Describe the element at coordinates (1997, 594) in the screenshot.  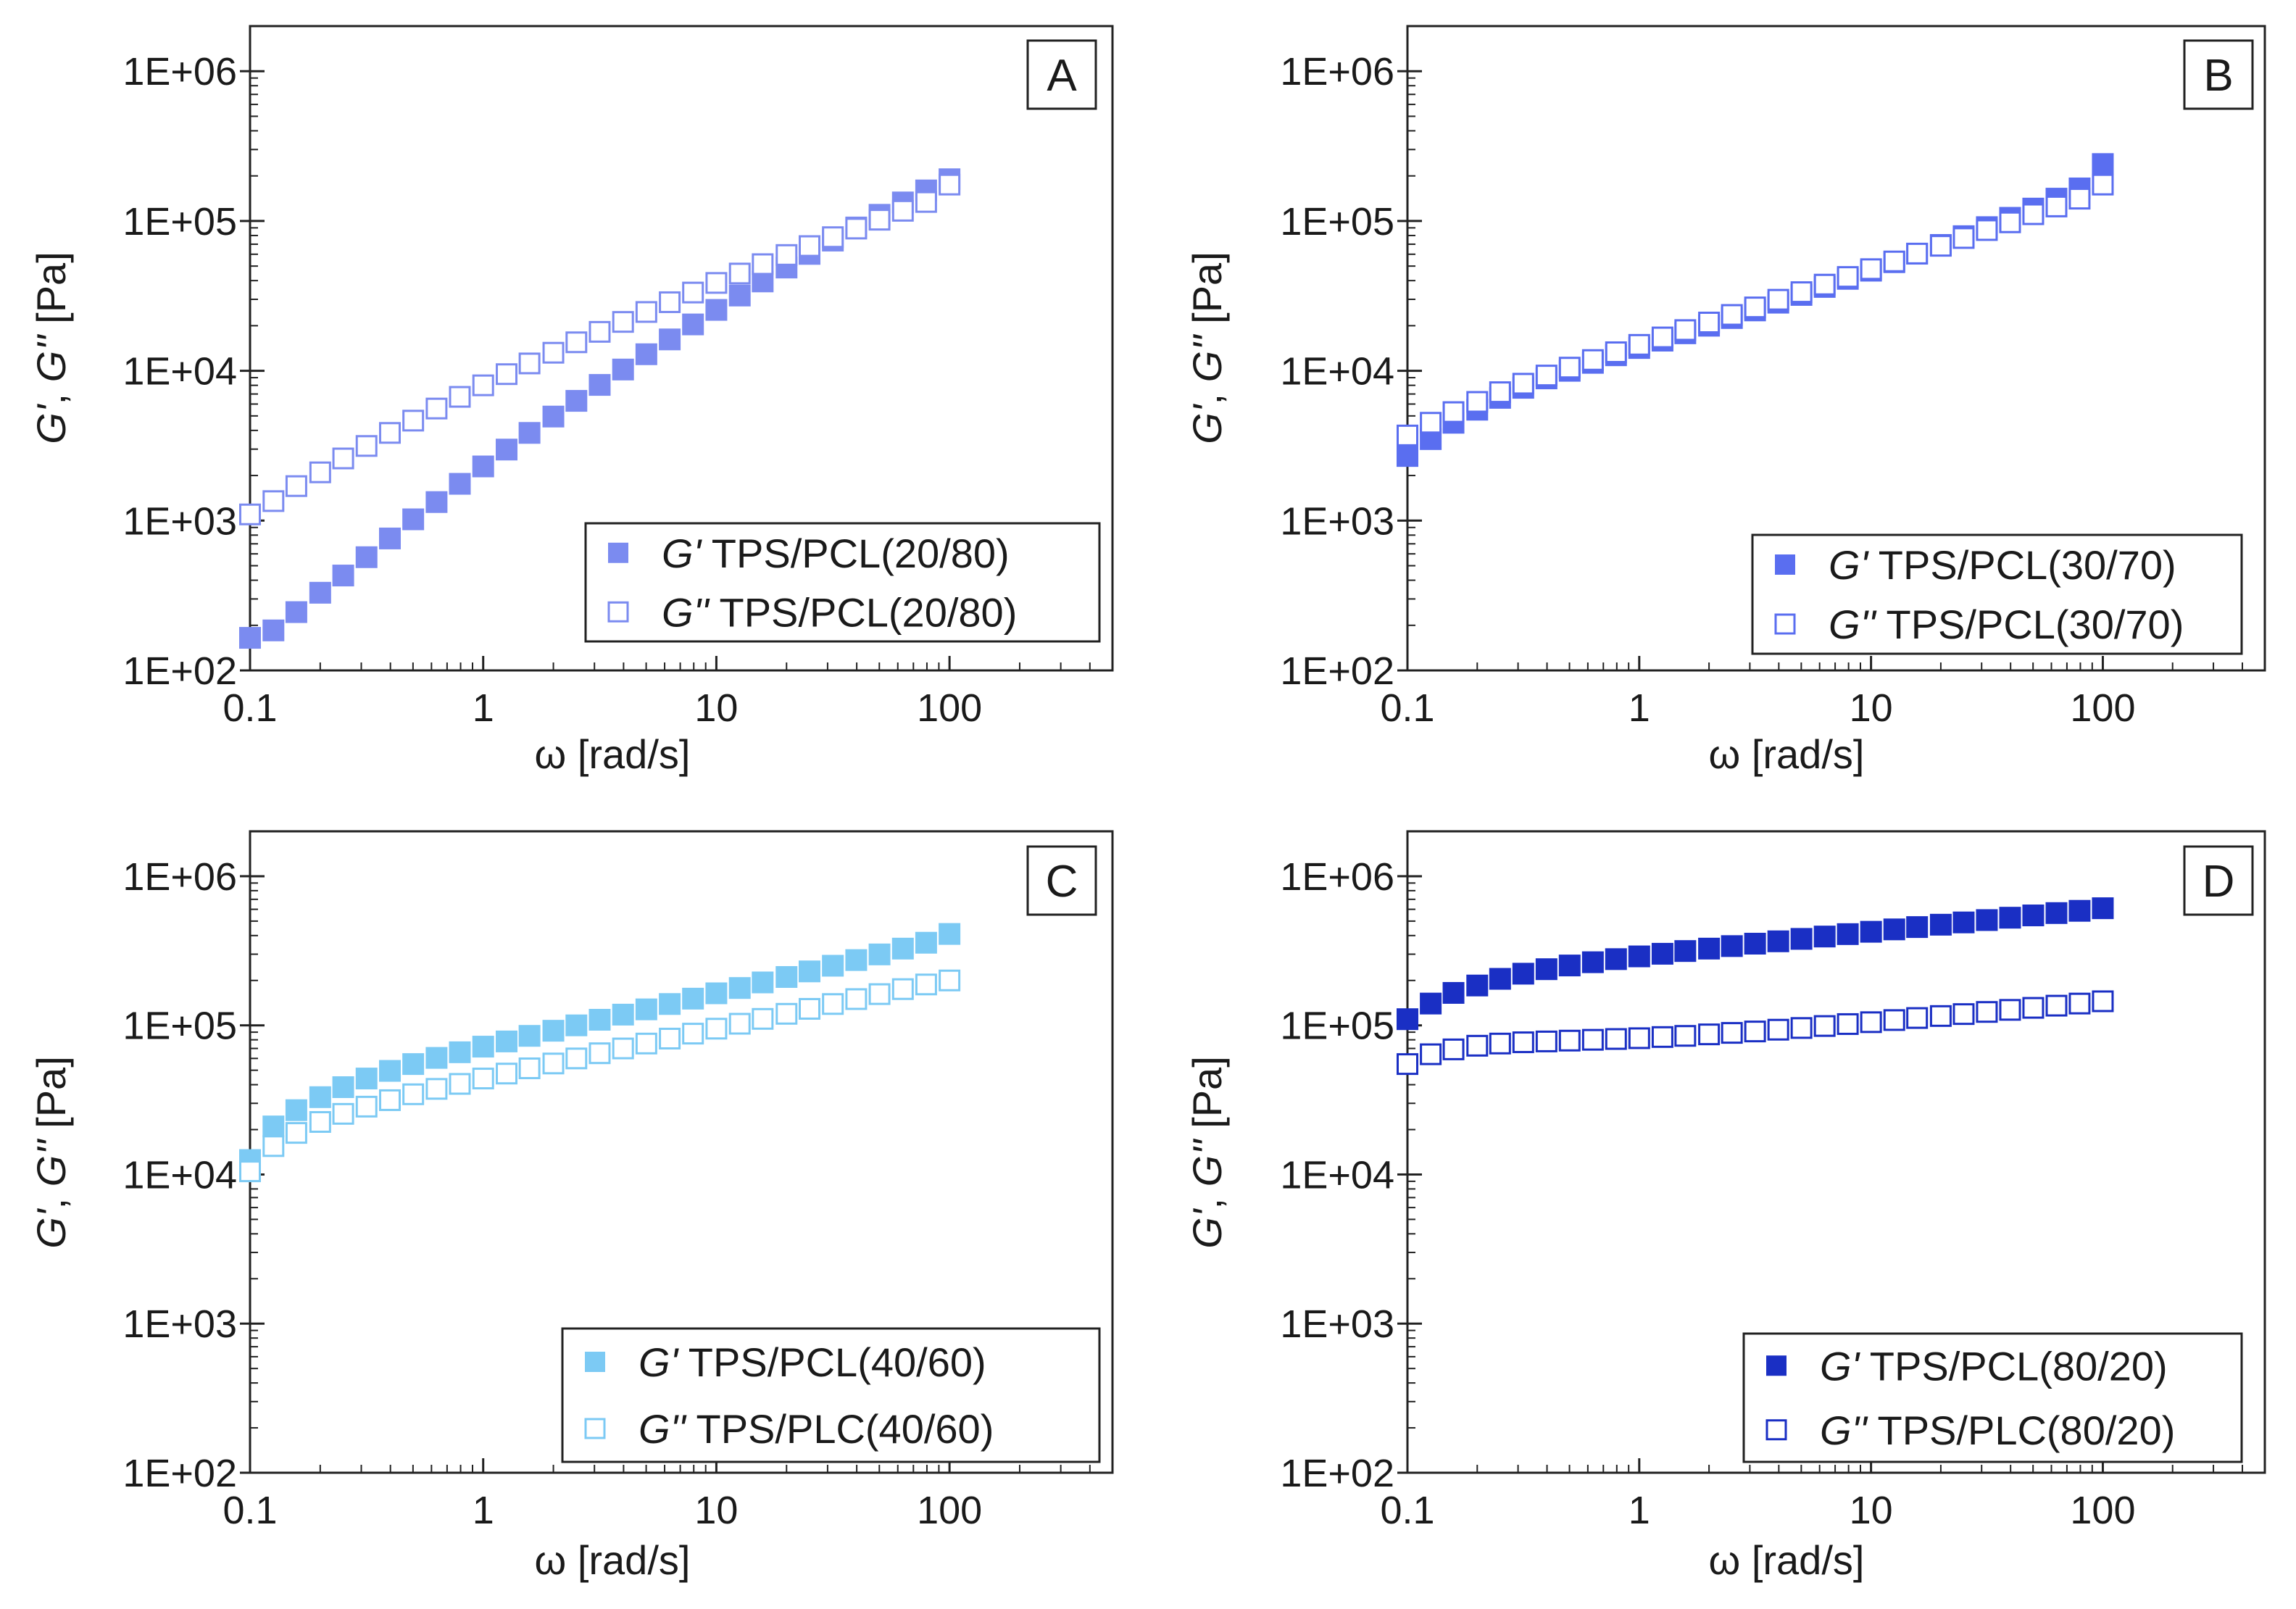
I see `legend: G' TPS/PCL(30/70) G'' TPS/PCL(30/70)` at that location.